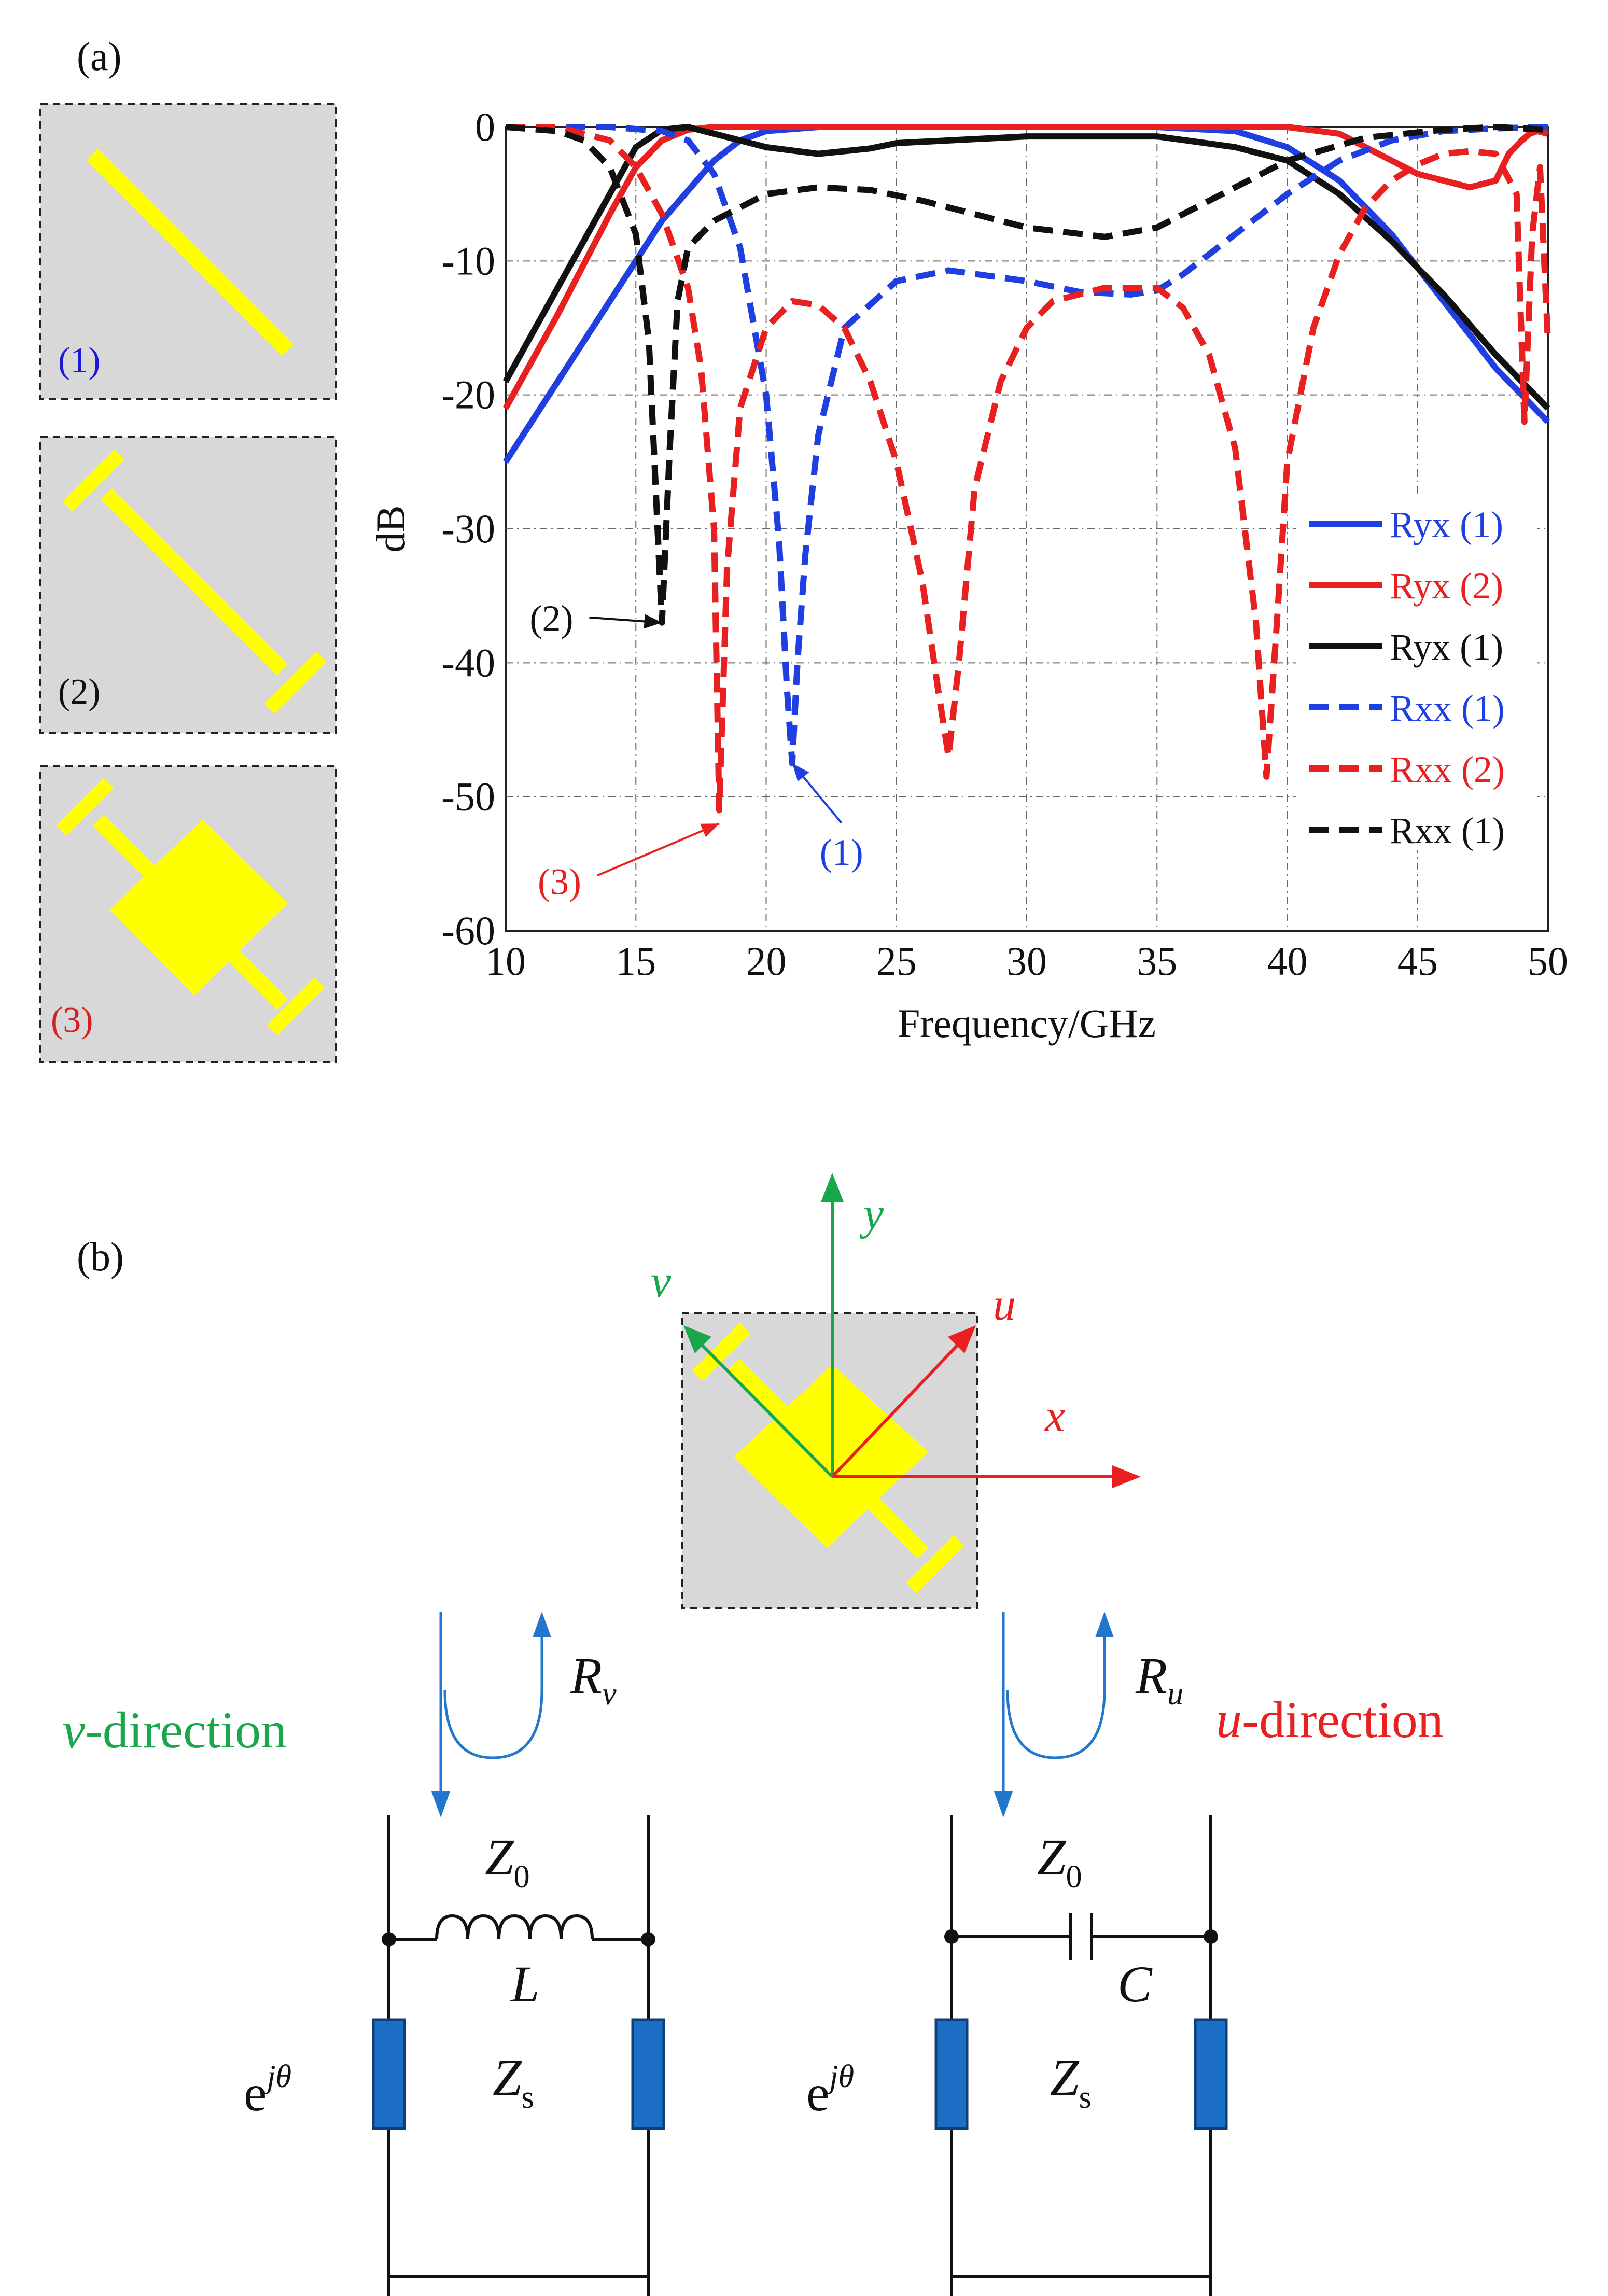 The width and height of the screenshot is (1608, 2296). What do you see at coordinates (468, 796) in the screenshot?
I see `y-tick-label: -50` at bounding box center [468, 796].